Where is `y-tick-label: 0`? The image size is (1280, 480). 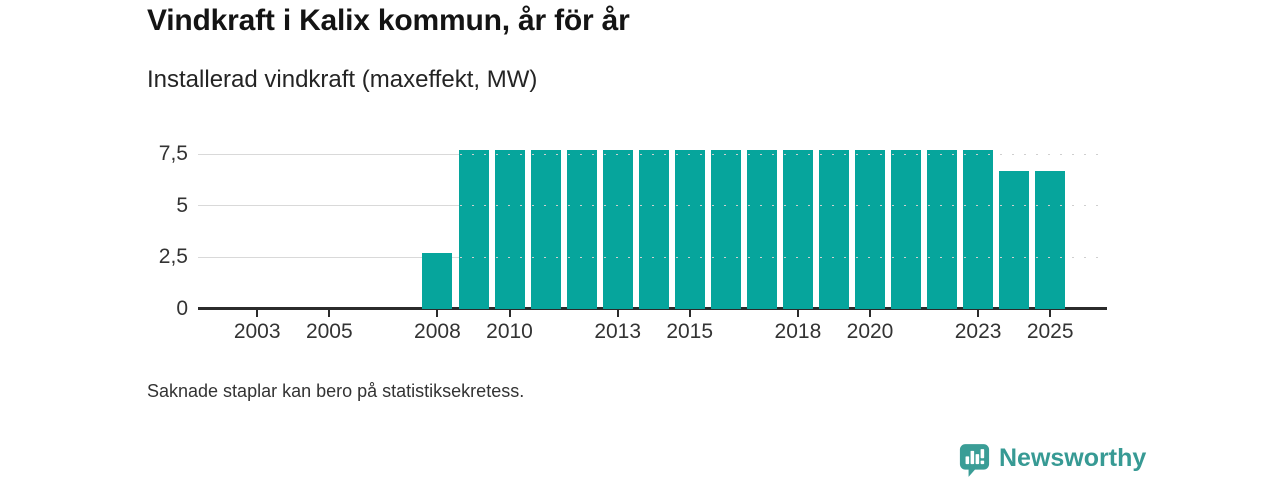
y-tick-label: 0 is located at coordinates (182, 308).